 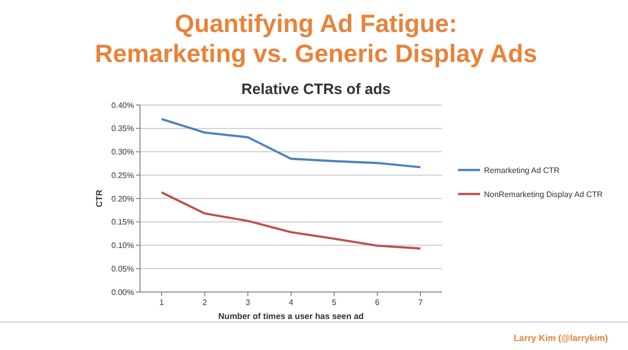 What do you see at coordinates (522, 170) in the screenshot?
I see `legend-label: Remarketing Ad CTR` at bounding box center [522, 170].